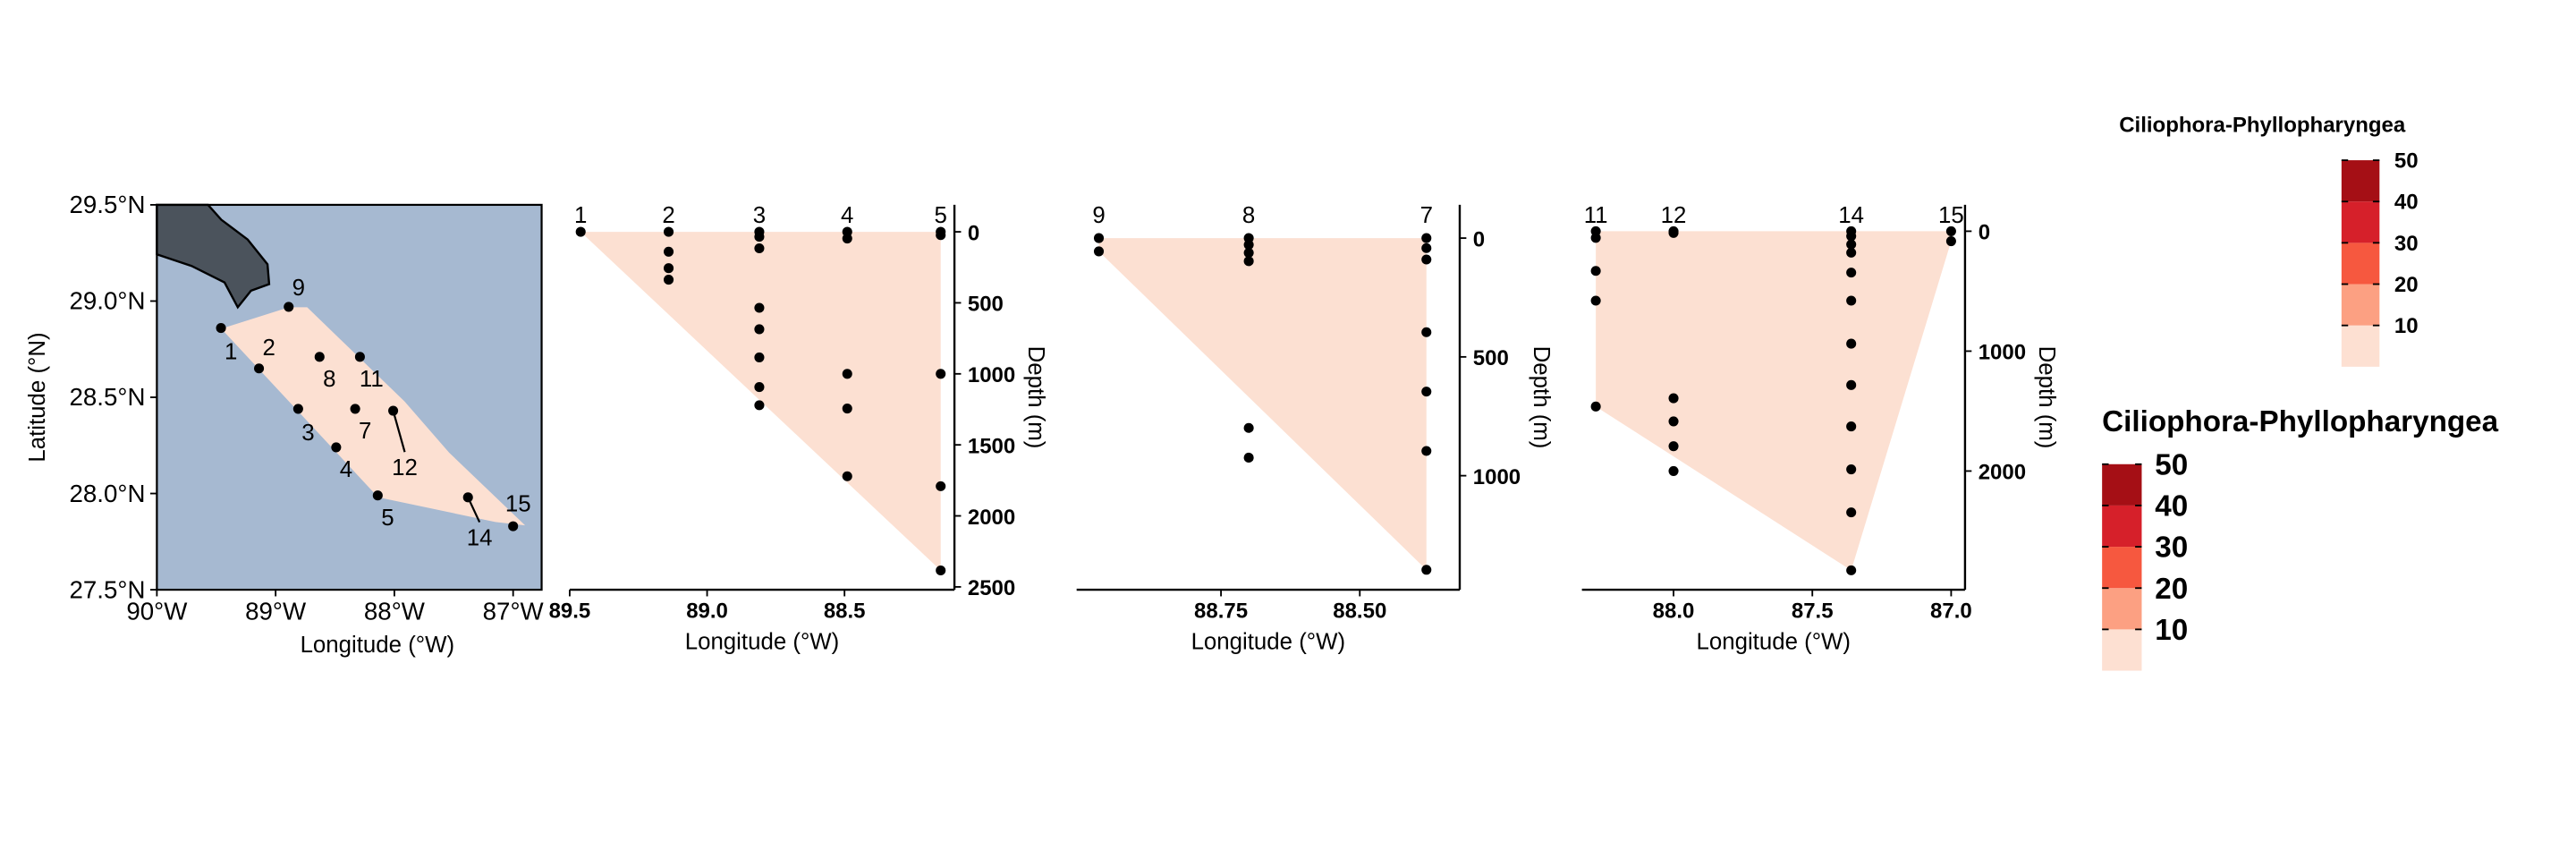 This screenshot has width=2576, height=859. Describe the element at coordinates (107, 397) in the screenshot. I see `y-tick-label: 28.5°N` at that location.